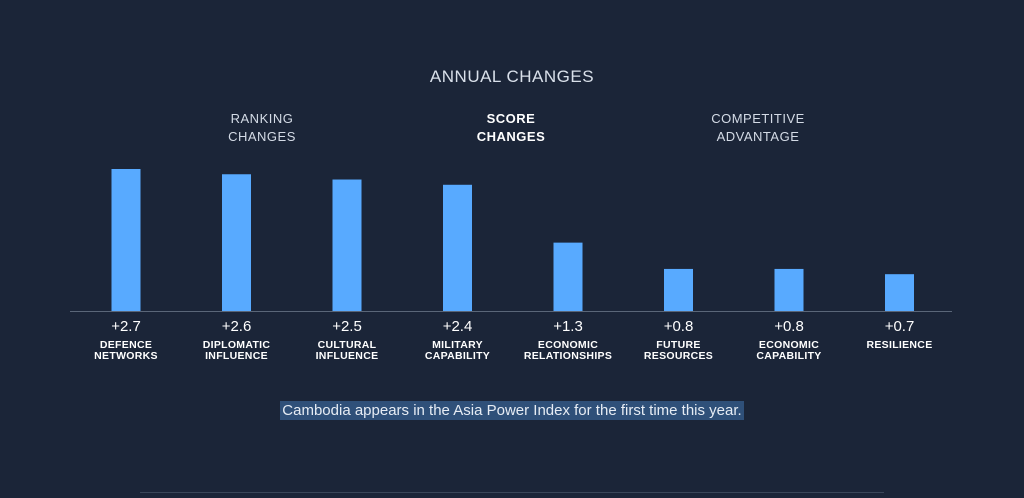 The height and width of the screenshot is (498, 1024). What do you see at coordinates (678, 350) in the screenshot?
I see `category-label: FUTURE RESOURCES` at bounding box center [678, 350].